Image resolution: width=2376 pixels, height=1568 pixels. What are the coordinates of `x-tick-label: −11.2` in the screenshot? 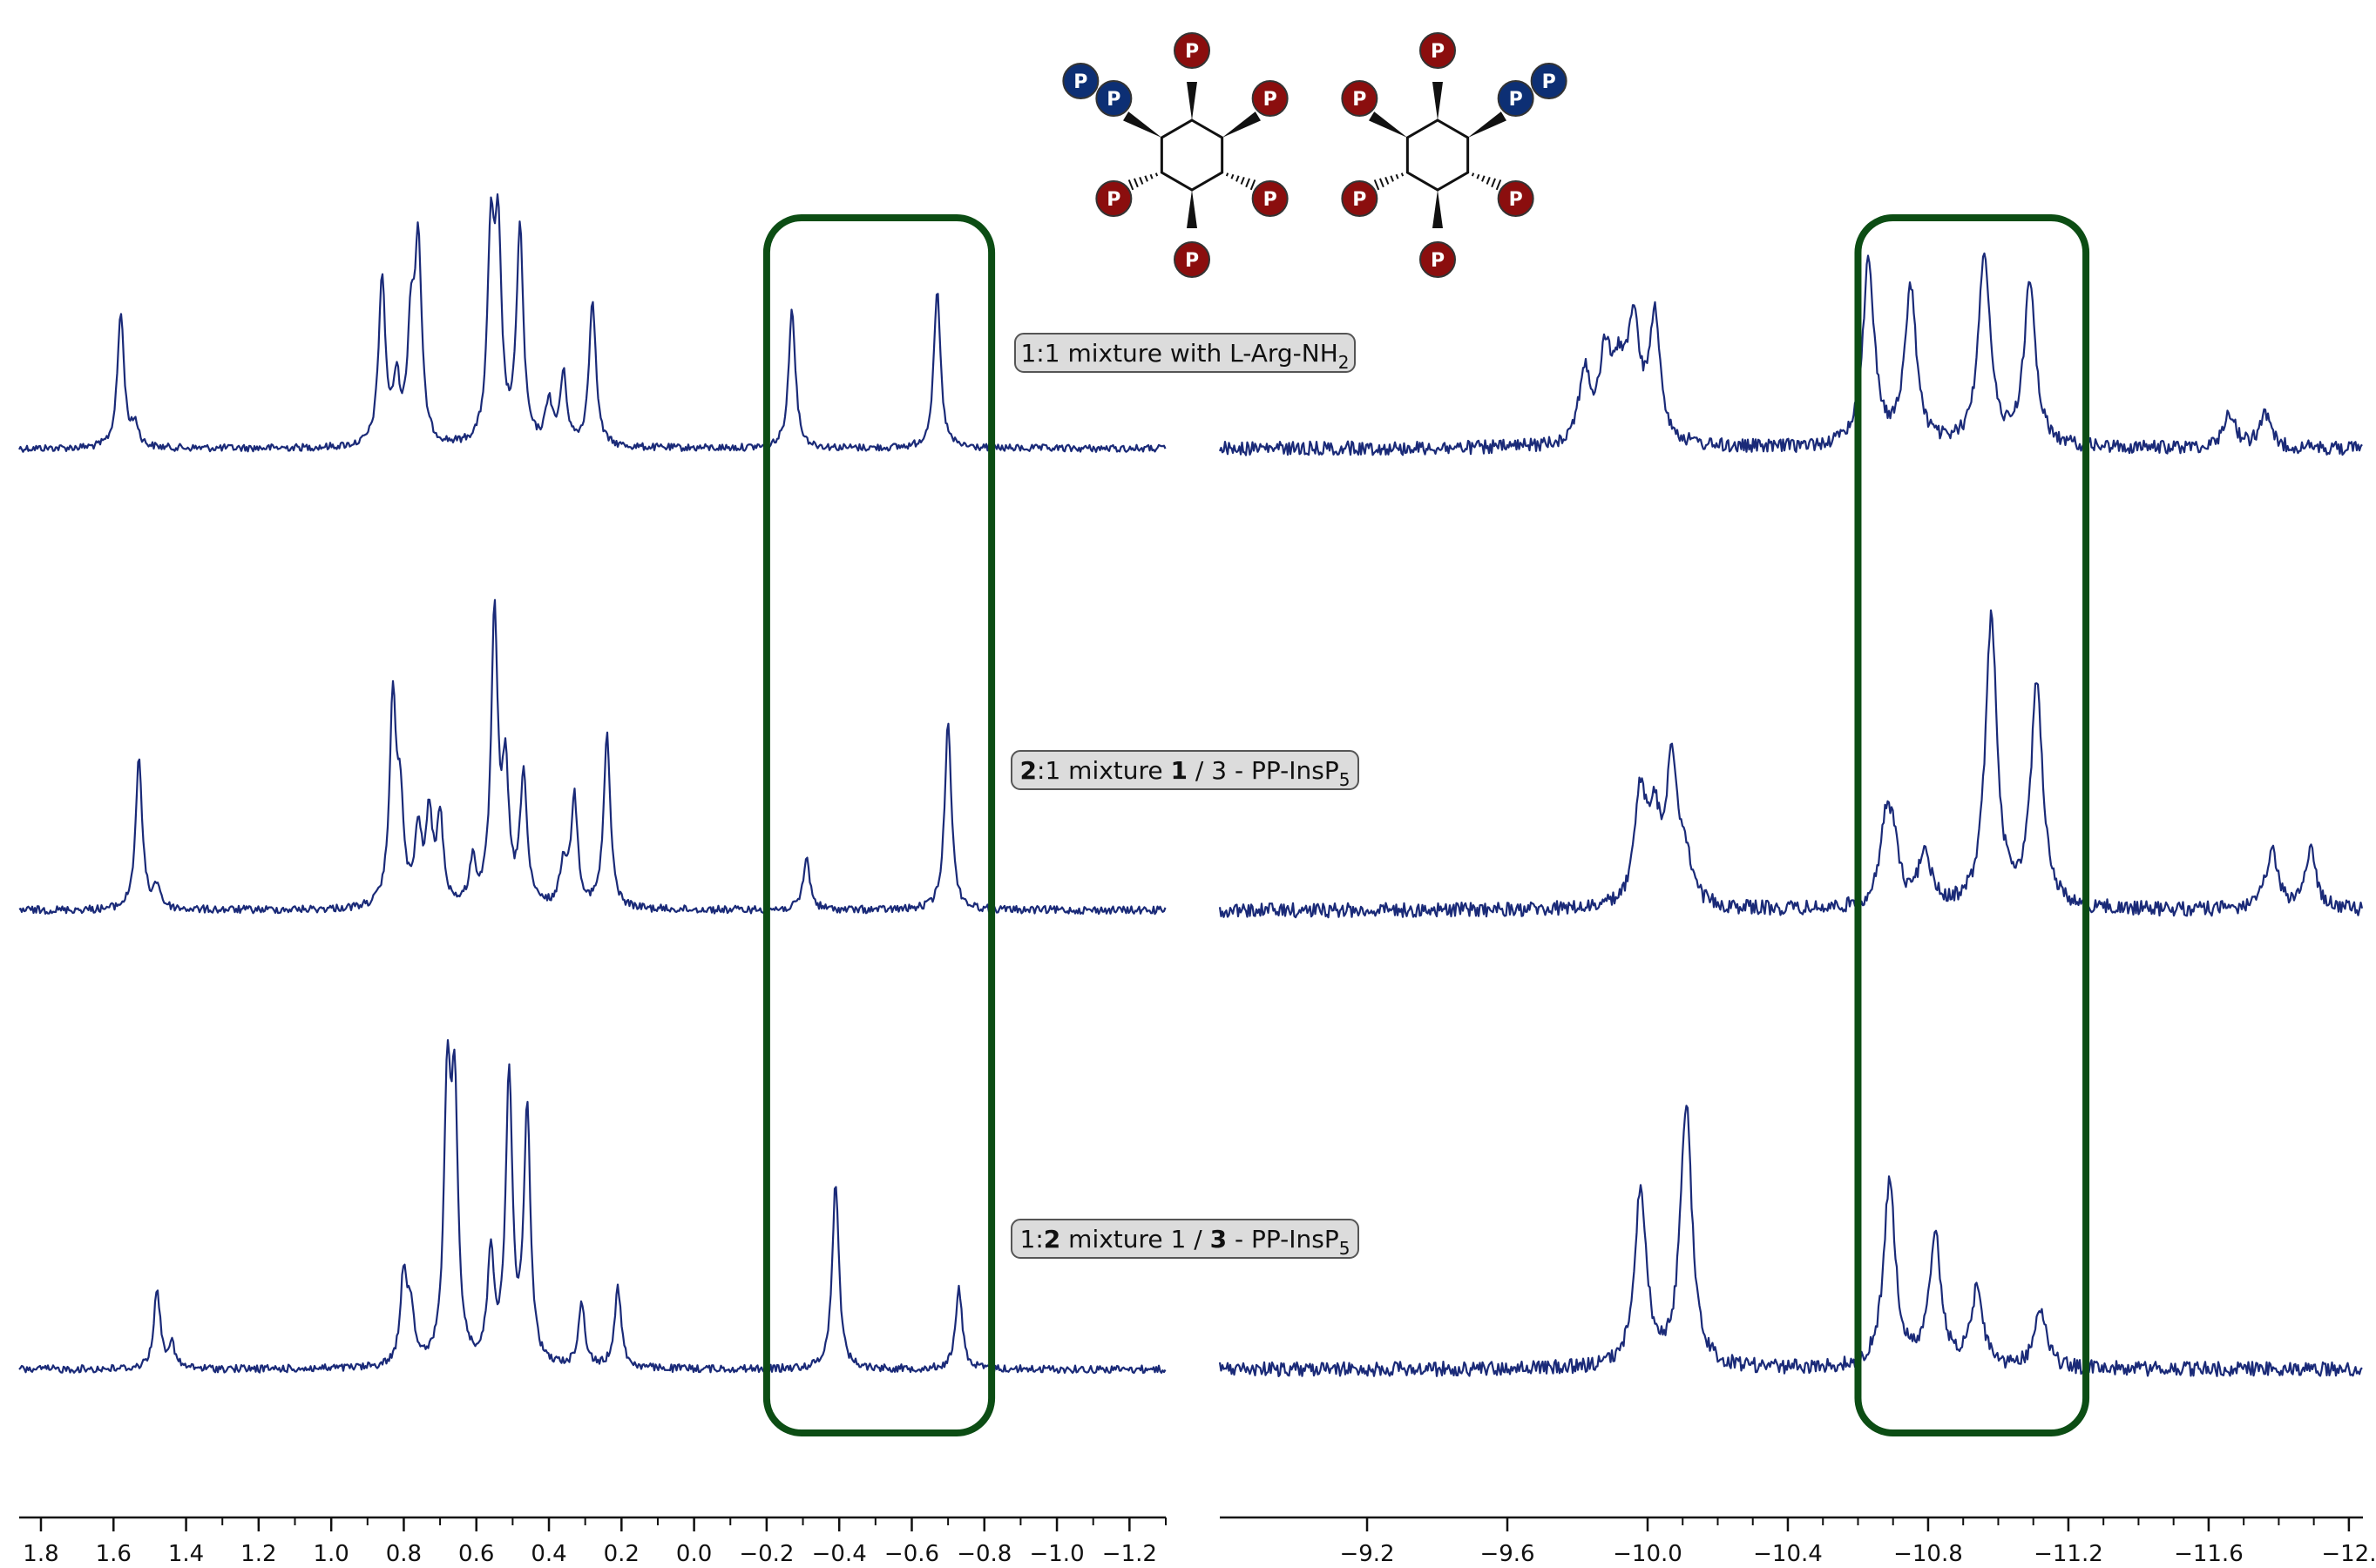 It's located at (2068, 1554).